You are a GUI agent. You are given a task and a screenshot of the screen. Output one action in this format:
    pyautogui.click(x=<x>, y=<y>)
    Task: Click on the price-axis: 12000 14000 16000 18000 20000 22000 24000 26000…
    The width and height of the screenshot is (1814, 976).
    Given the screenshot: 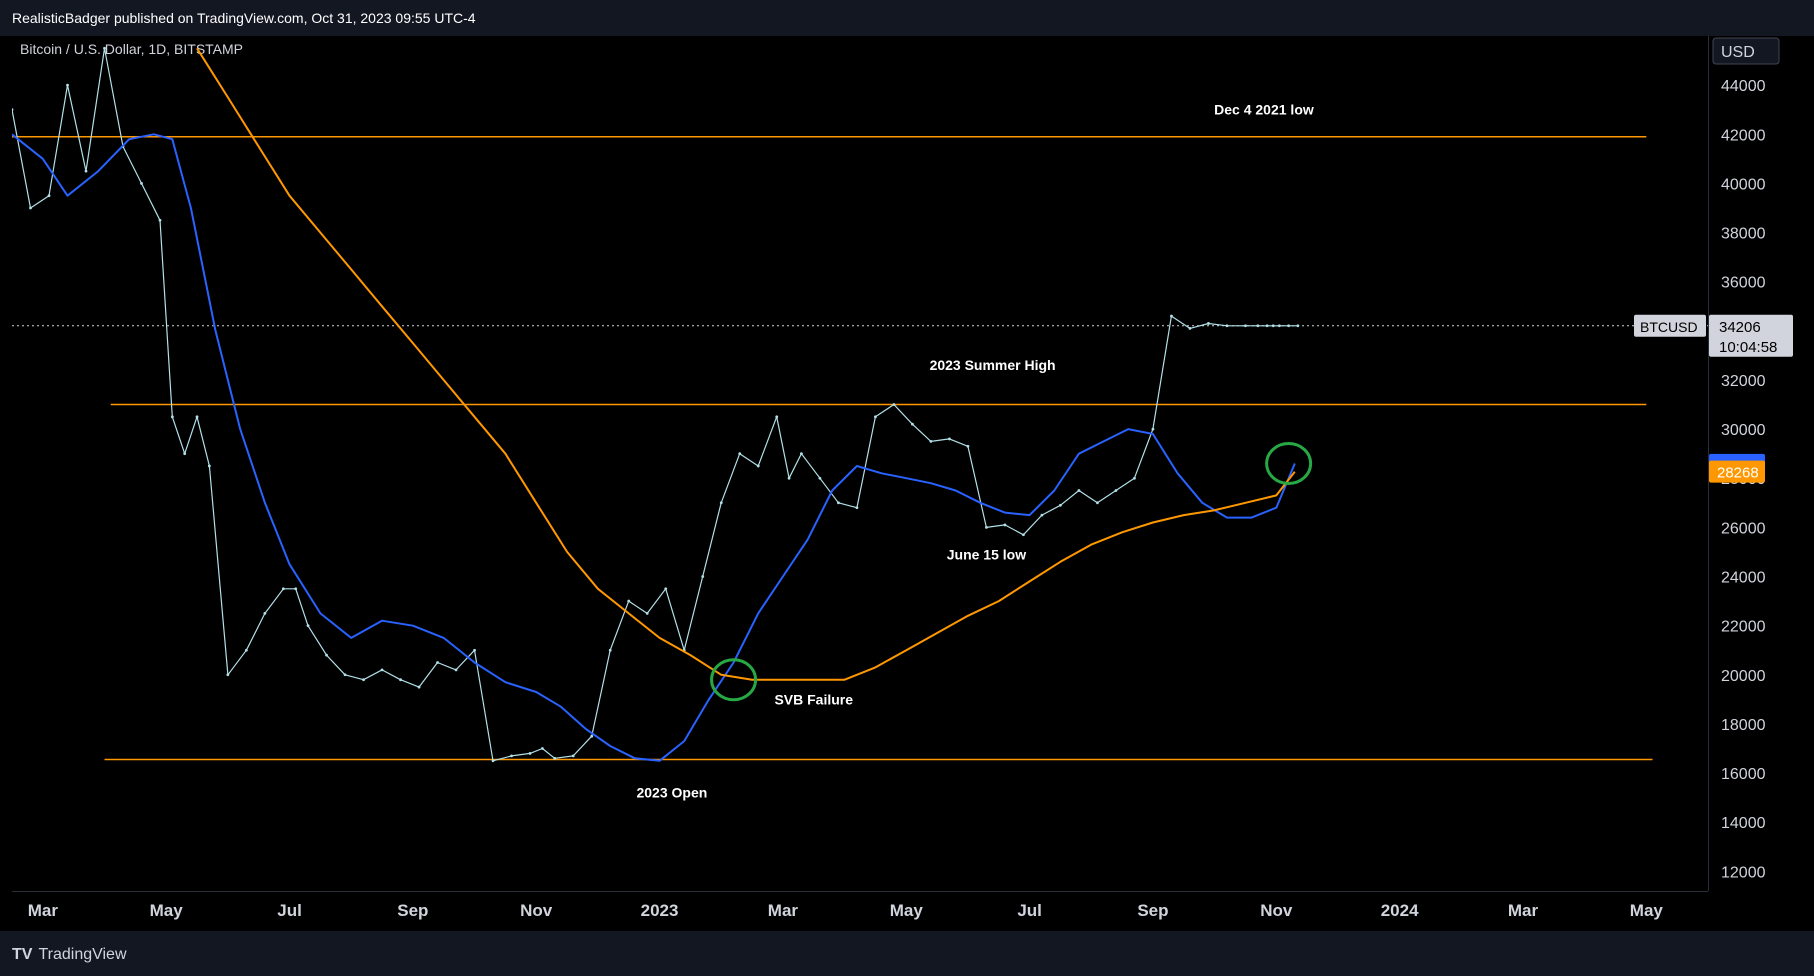 What is the action you would take?
    pyautogui.click(x=1755, y=463)
    